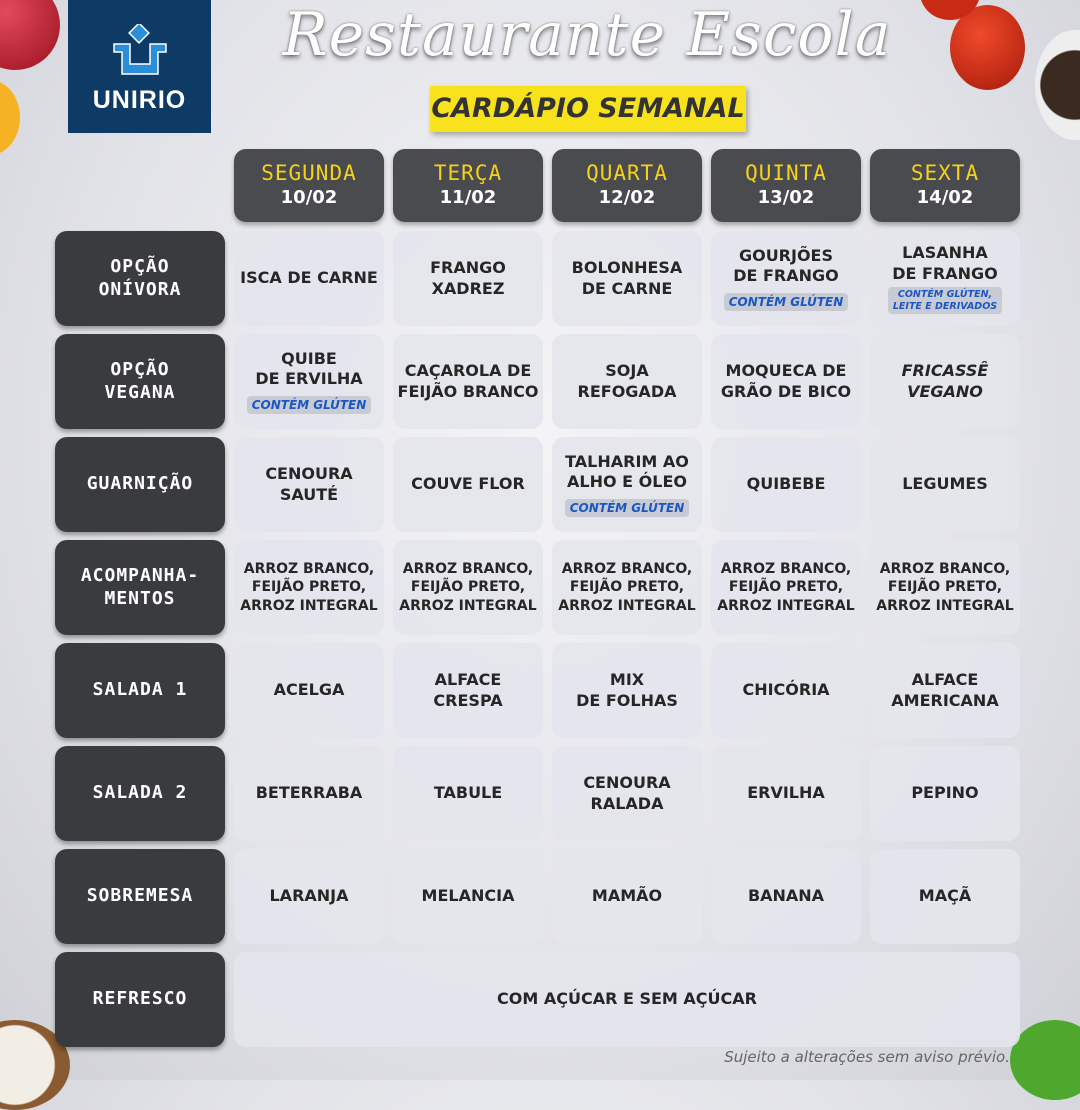 The image size is (1080, 1110). Describe the element at coordinates (468, 197) in the screenshot. I see `day-date: 11/02` at that location.